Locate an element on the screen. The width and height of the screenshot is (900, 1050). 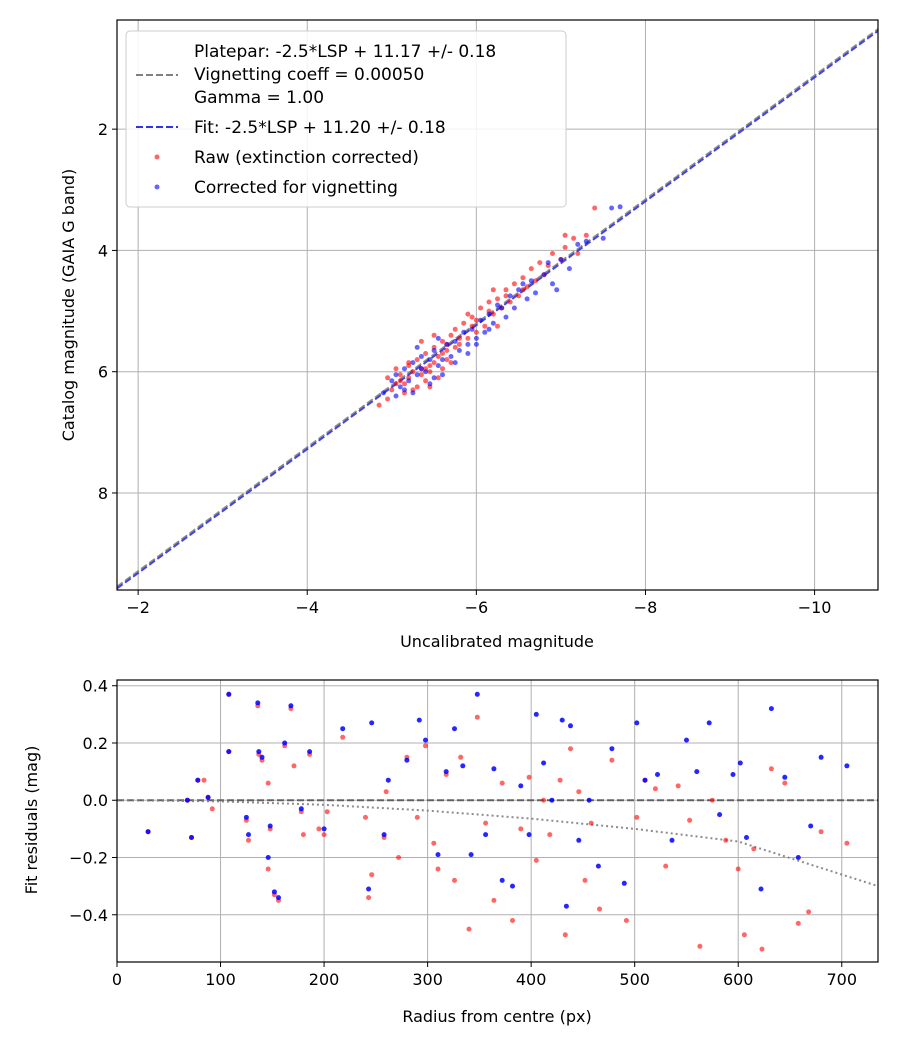
bottom-x-tick-label: 600 is located at coordinates (738, 979).